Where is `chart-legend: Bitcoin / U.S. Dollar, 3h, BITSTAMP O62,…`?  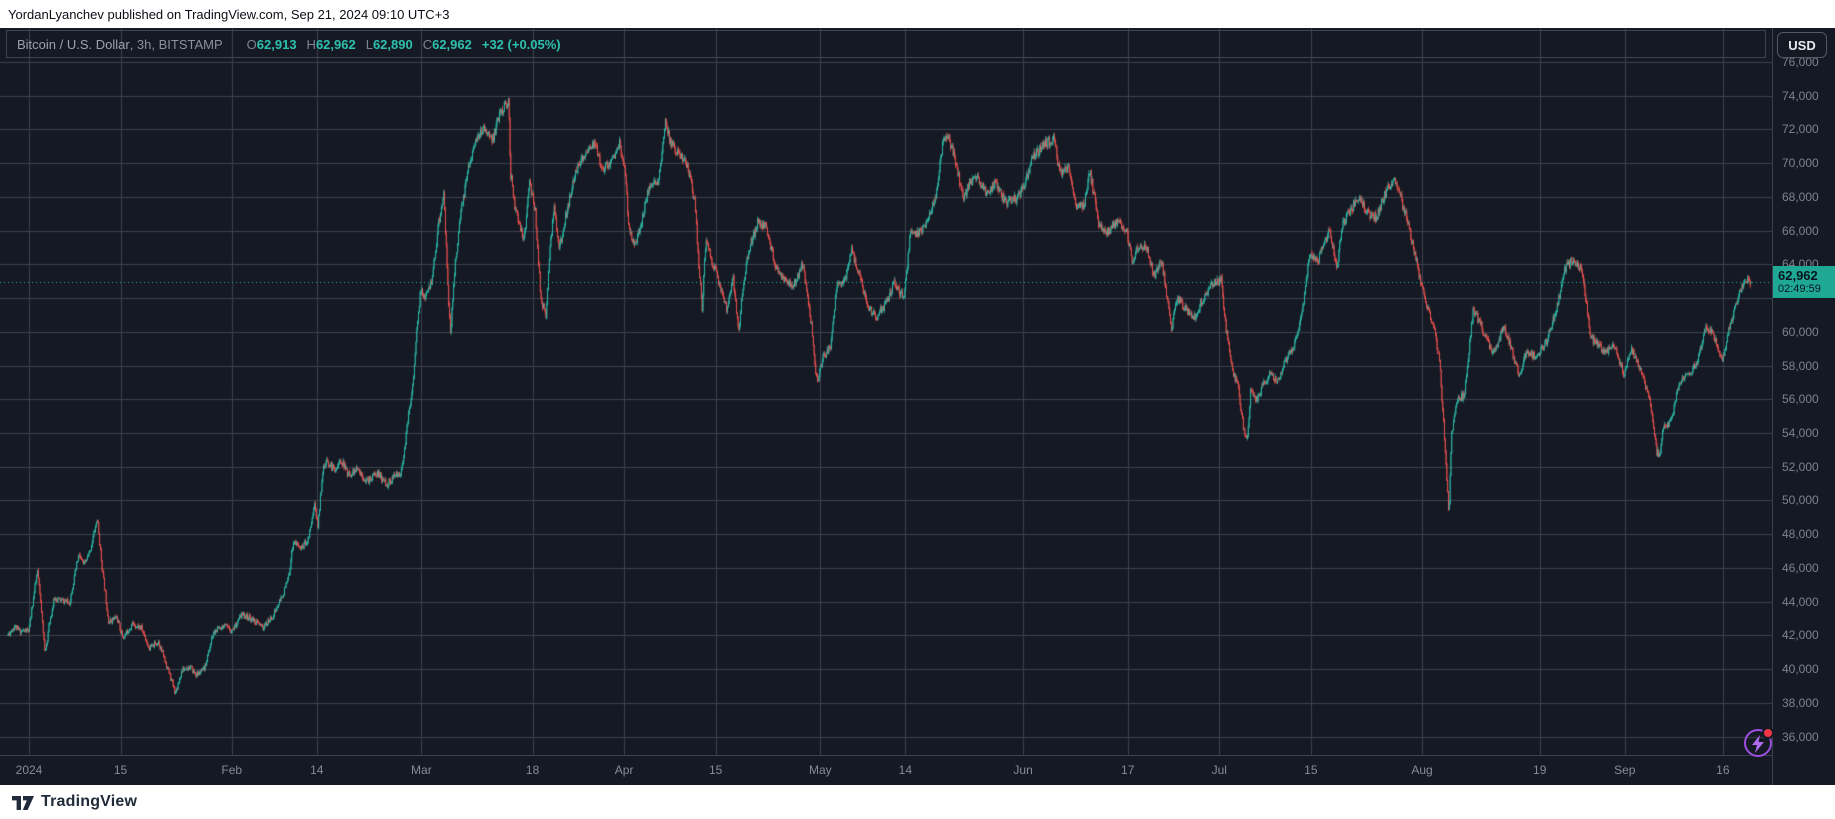 chart-legend: Bitcoin / U.S. Dollar, 3h, BITSTAMP O62,… is located at coordinates (886, 44).